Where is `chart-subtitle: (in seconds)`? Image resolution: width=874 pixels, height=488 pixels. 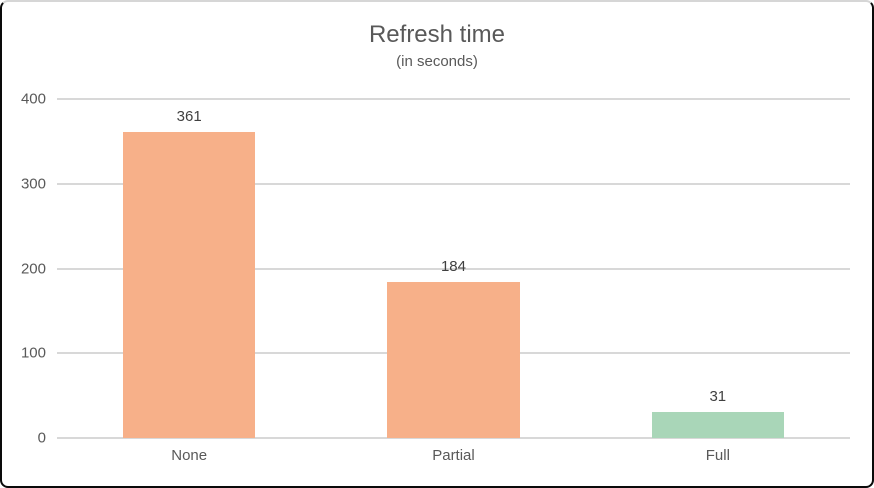
chart-subtitle: (in seconds) is located at coordinates (437, 61).